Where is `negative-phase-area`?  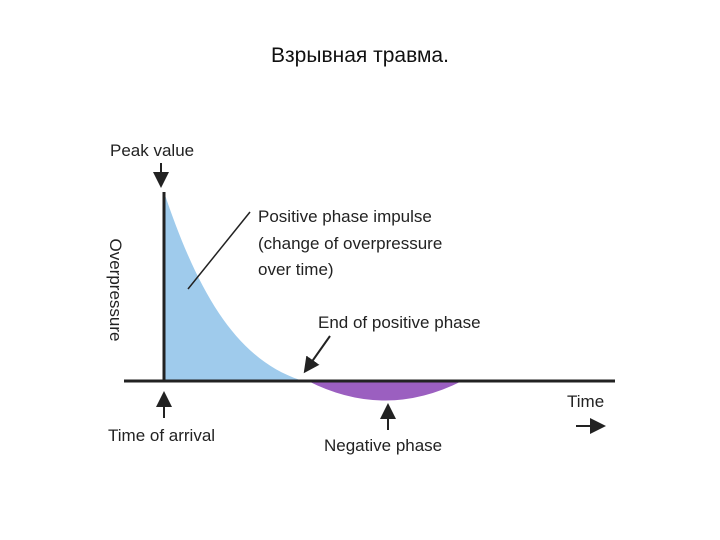
negative-phase-area is located at coordinates (385, 391).